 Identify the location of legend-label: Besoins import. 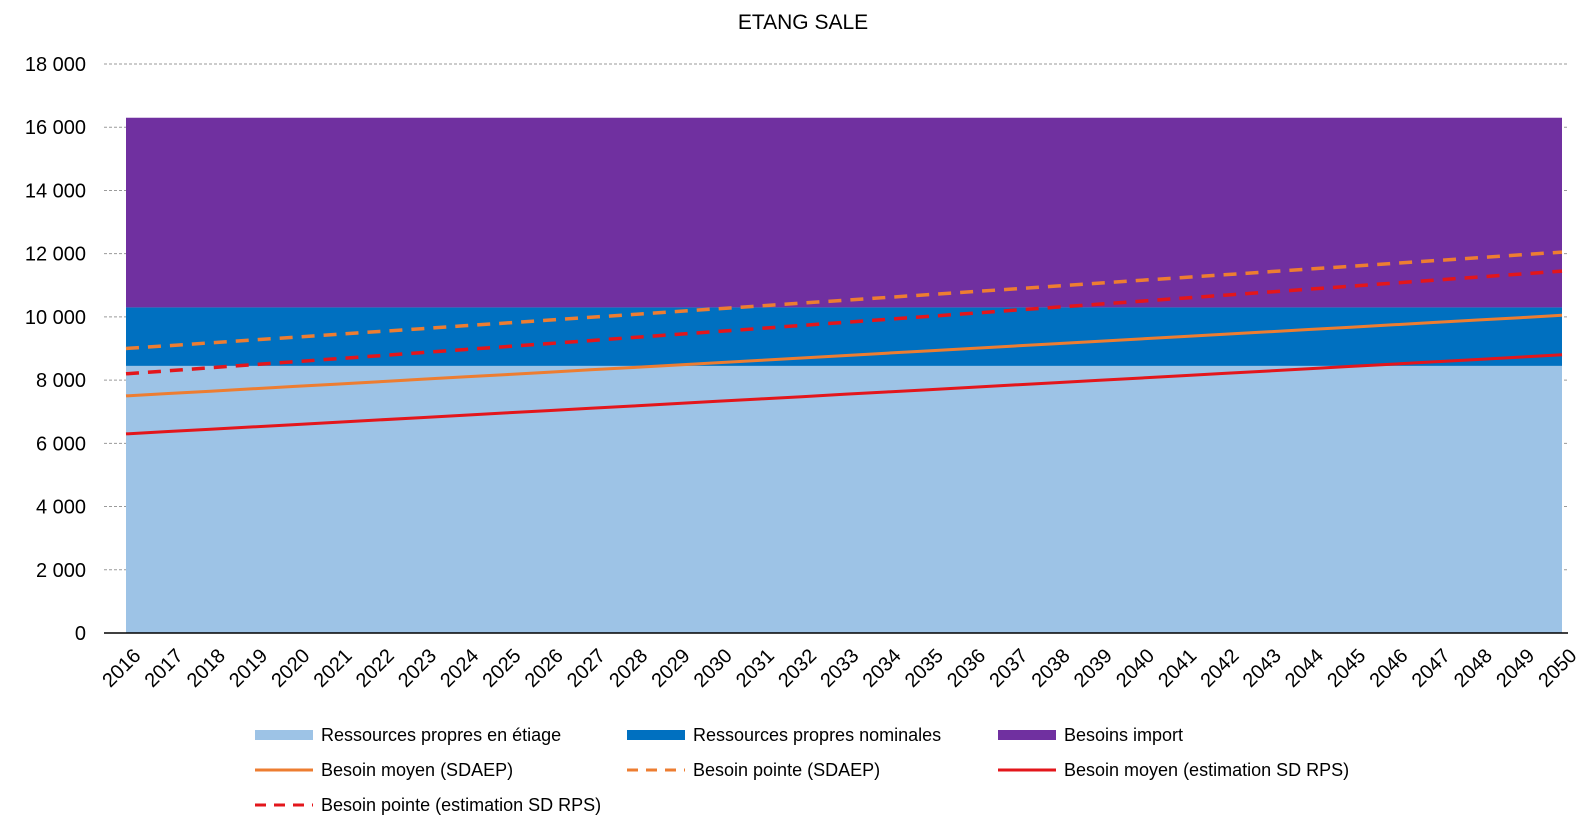
(1123, 735).